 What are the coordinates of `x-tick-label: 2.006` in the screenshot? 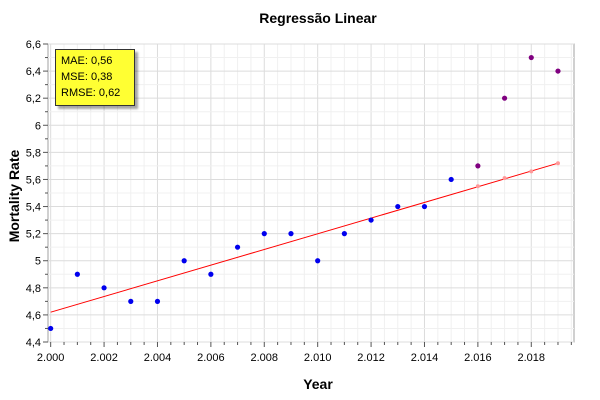 It's located at (211, 358).